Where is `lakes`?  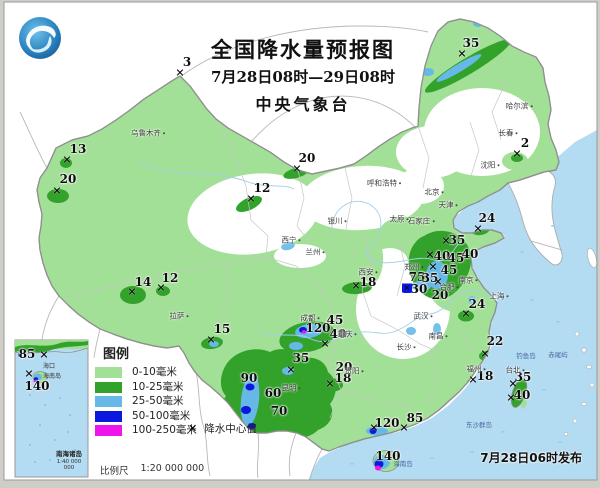
lakes is located at coordinates (378, 288).